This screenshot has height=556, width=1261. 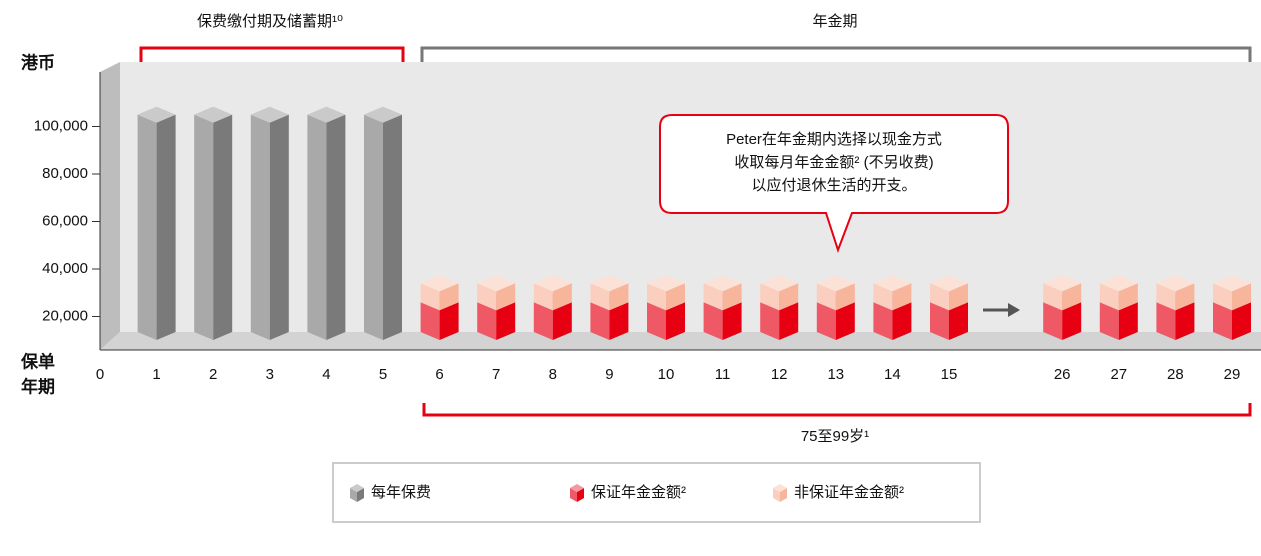 I want to click on x-axis-label: 保单, so click(x=37, y=361).